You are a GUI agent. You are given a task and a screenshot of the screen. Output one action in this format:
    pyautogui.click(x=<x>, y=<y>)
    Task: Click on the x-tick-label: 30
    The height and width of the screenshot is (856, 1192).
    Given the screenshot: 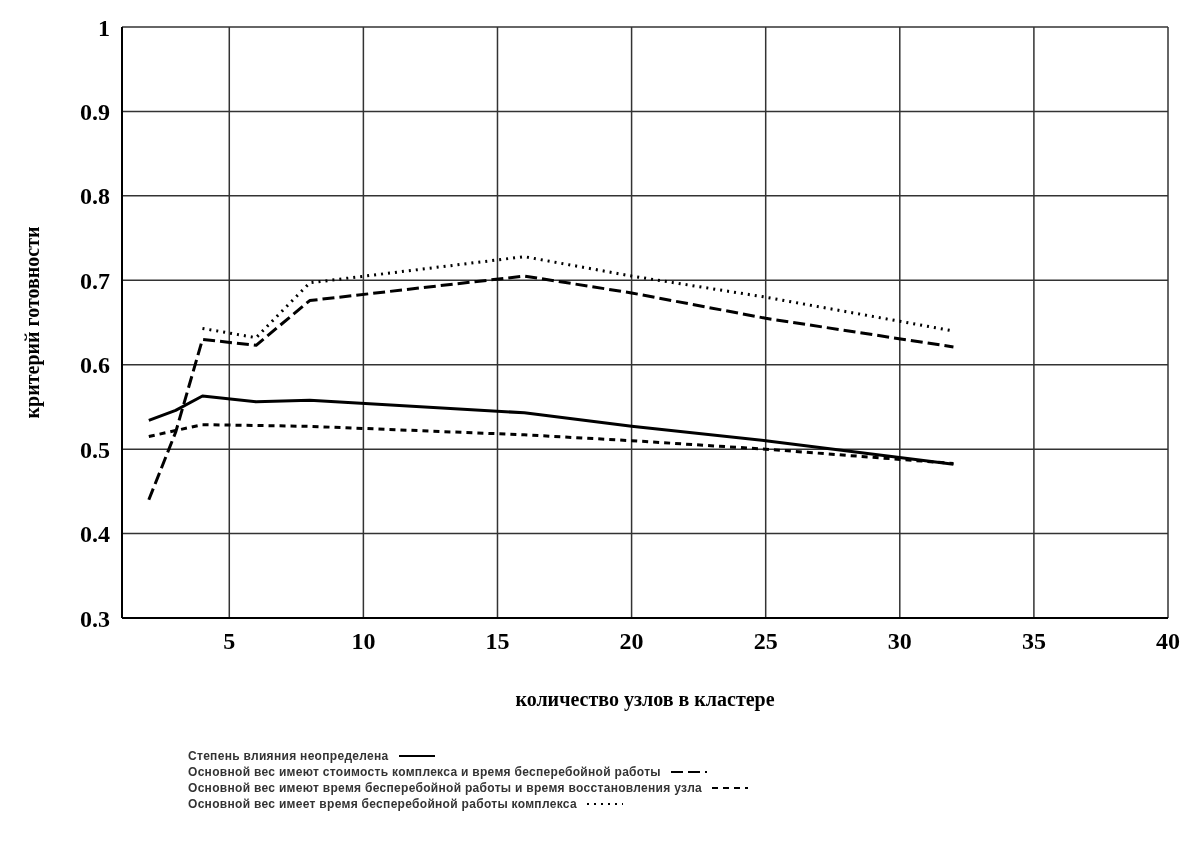 What is the action you would take?
    pyautogui.click(x=899, y=641)
    